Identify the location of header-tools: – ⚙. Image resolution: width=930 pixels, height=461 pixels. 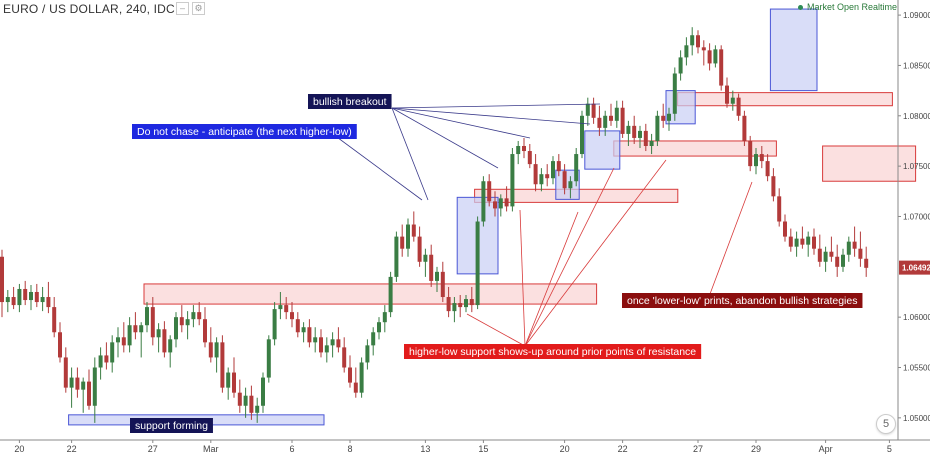
(192, 8).